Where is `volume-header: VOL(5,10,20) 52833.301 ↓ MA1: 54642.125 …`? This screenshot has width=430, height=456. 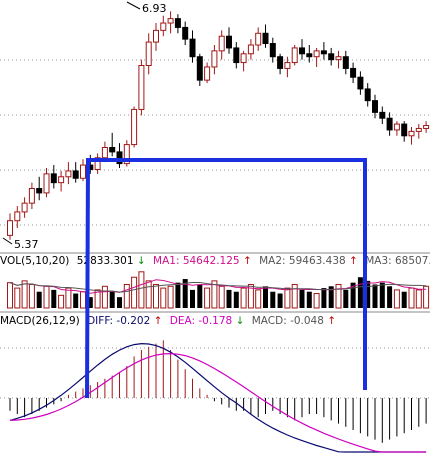
volume-header: VOL(5,10,20) 52833.301 ↓ MA1: 54642.125 … is located at coordinates (215, 261).